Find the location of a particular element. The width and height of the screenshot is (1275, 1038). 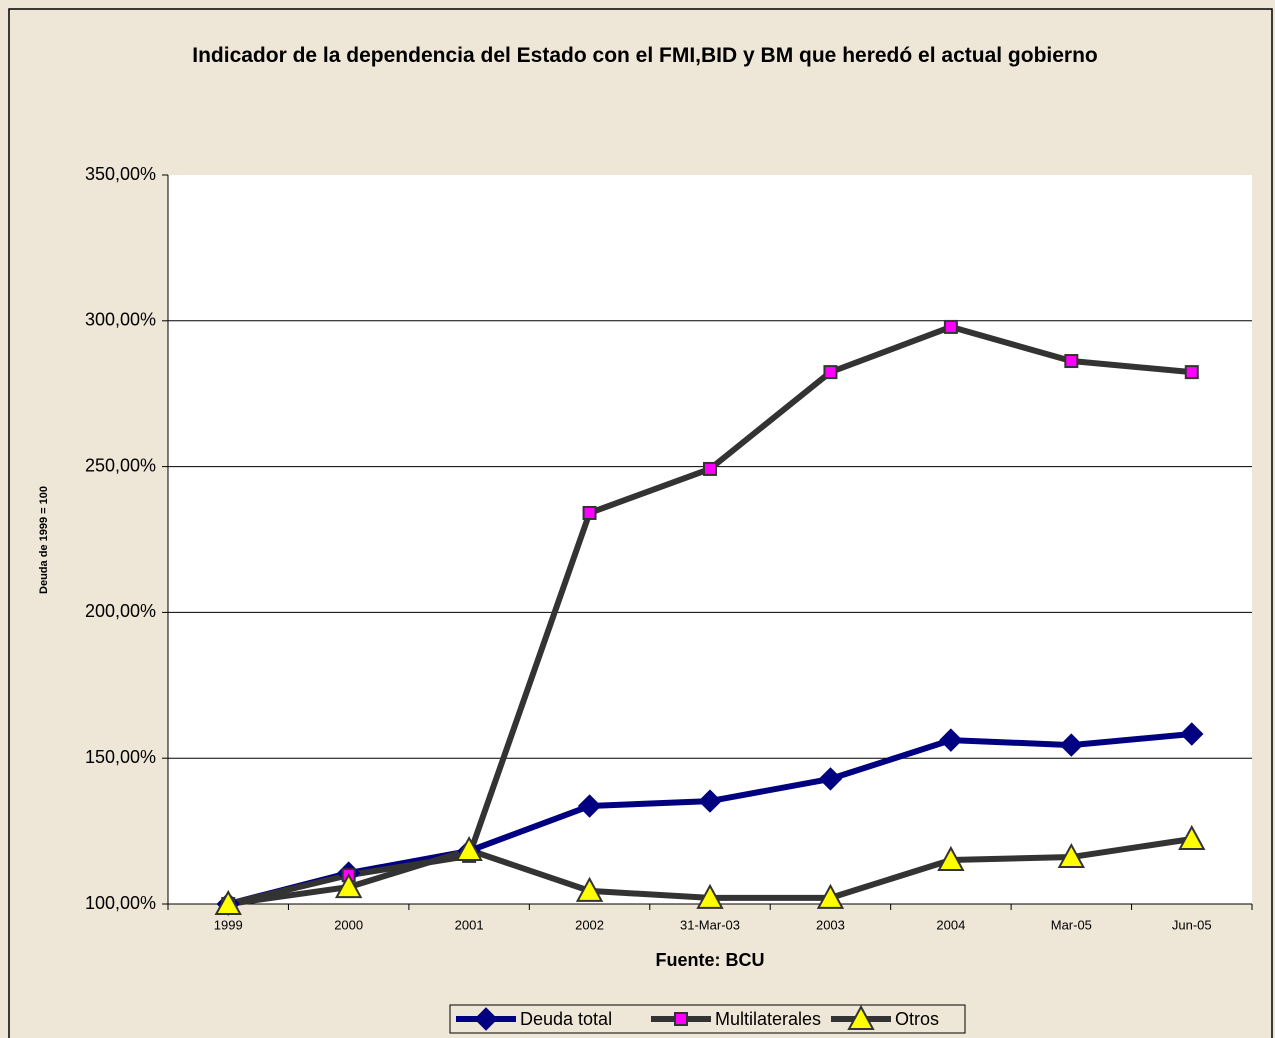

x-tick-label: Jun-05 is located at coordinates (1192, 924).